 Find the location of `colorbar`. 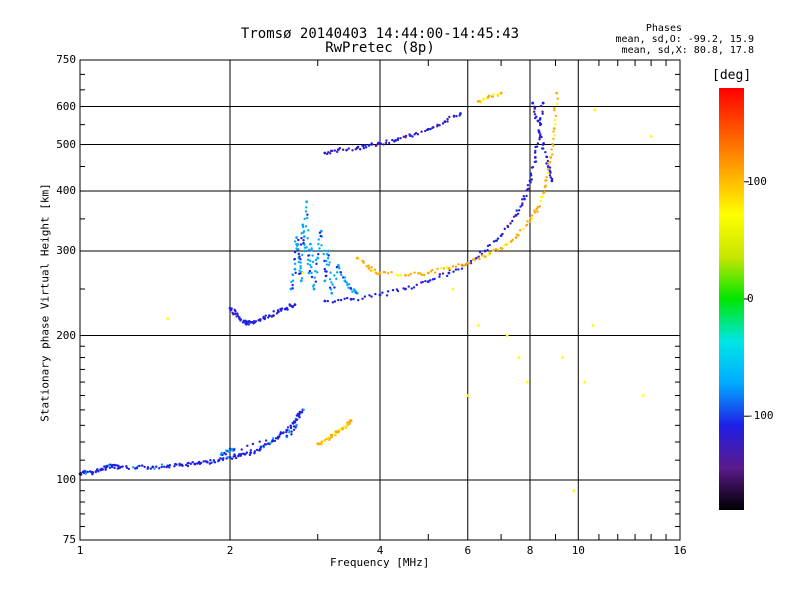

colorbar is located at coordinates (731, 299).